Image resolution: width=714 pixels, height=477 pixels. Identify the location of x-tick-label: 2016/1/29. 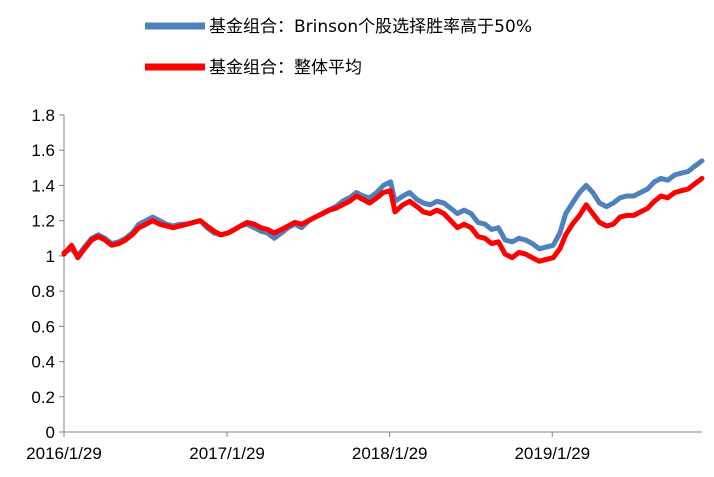
(64, 453).